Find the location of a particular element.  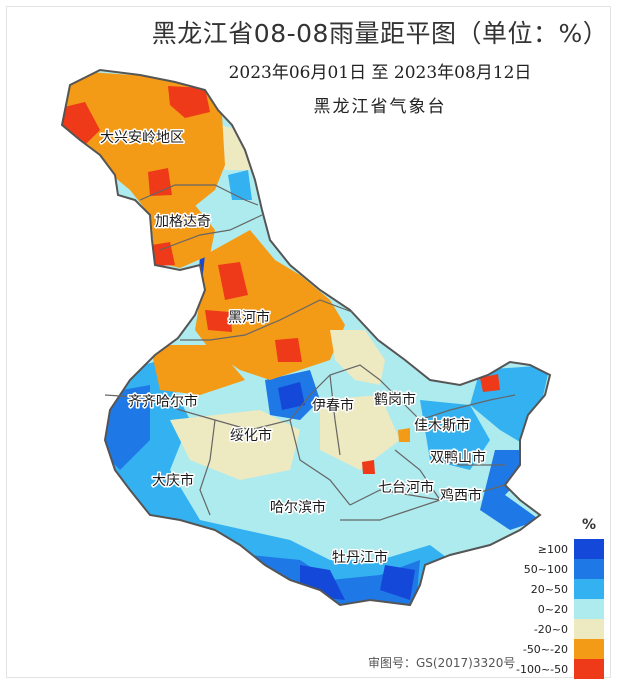

legend-item: 20~50 is located at coordinates (562, 590).